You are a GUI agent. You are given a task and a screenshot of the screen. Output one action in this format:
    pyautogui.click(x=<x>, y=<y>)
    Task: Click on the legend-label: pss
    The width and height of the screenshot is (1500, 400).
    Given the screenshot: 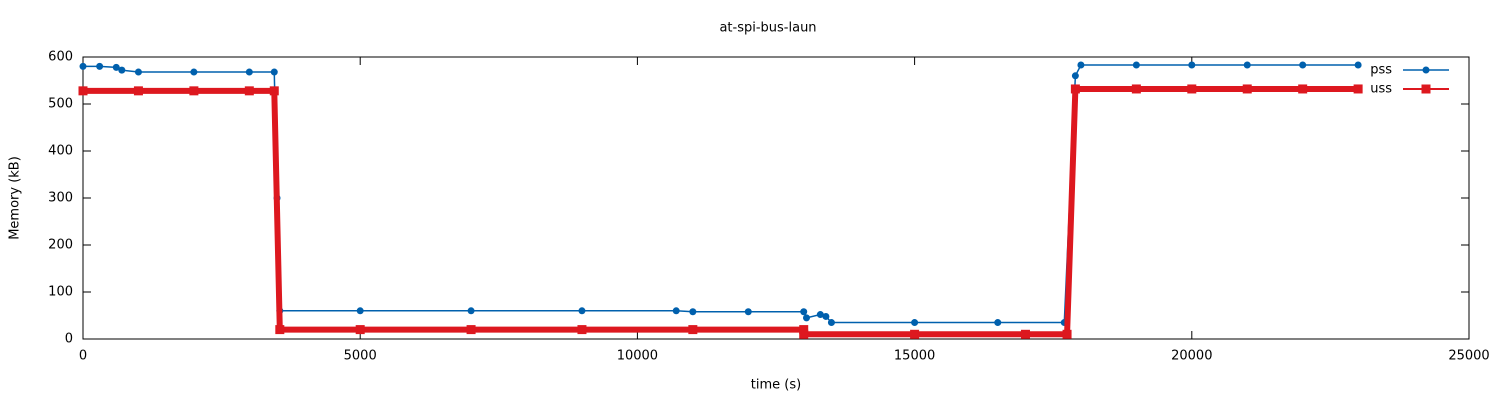 What is the action you would take?
    pyautogui.click(x=1381, y=70)
    